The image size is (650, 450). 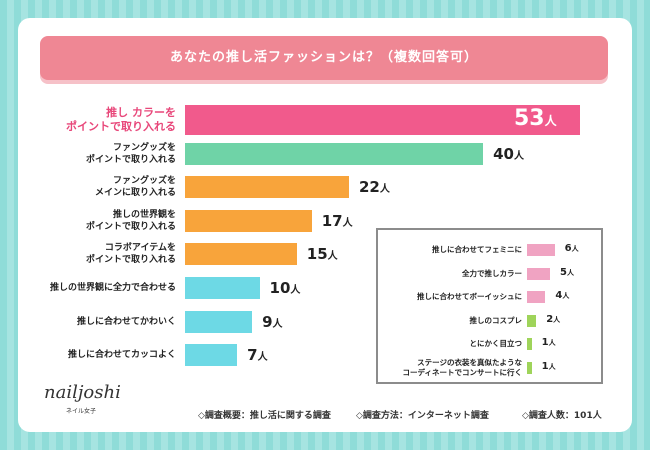 I want to click on inset-category-label: 推しに合わせてボーイッシュに, so click(x=469, y=297).